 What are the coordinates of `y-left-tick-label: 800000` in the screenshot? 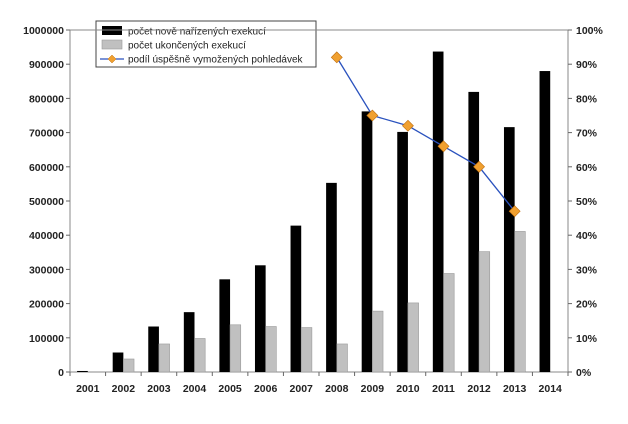 It's located at (46, 99).